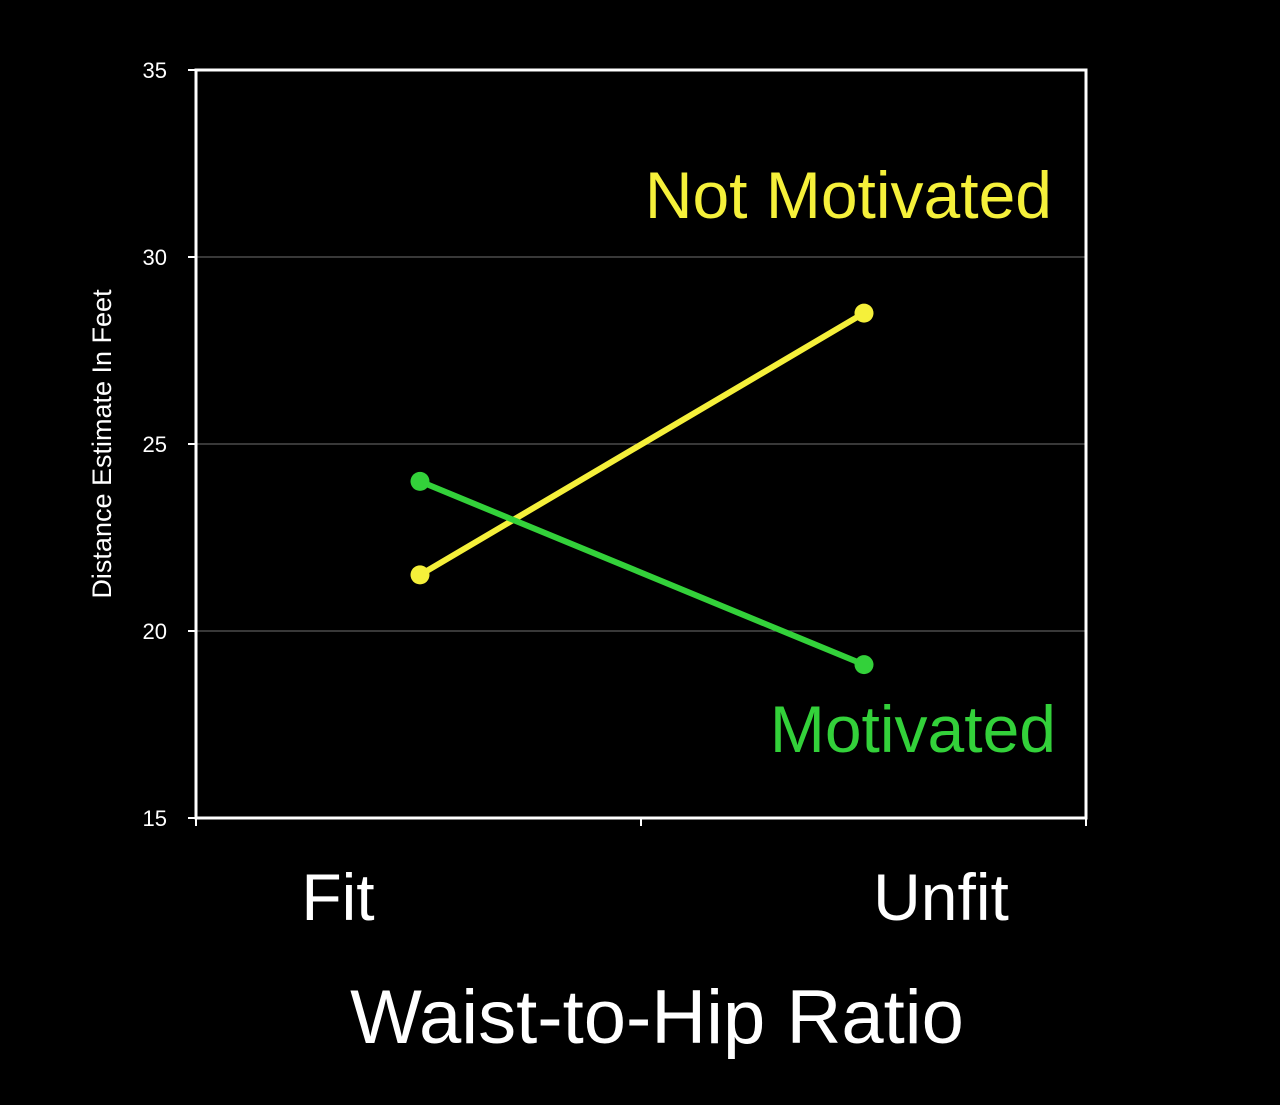 The height and width of the screenshot is (1105, 1280). I want to click on series-lines, so click(642, 489).